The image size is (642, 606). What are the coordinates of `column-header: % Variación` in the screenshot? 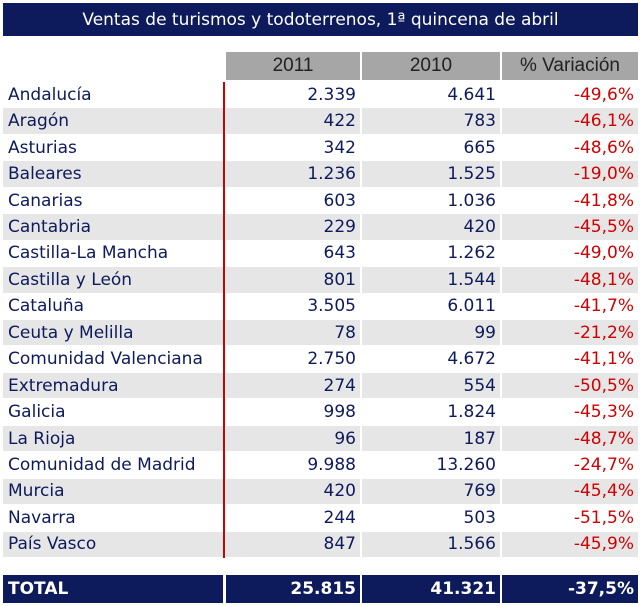 It's located at (570, 66).